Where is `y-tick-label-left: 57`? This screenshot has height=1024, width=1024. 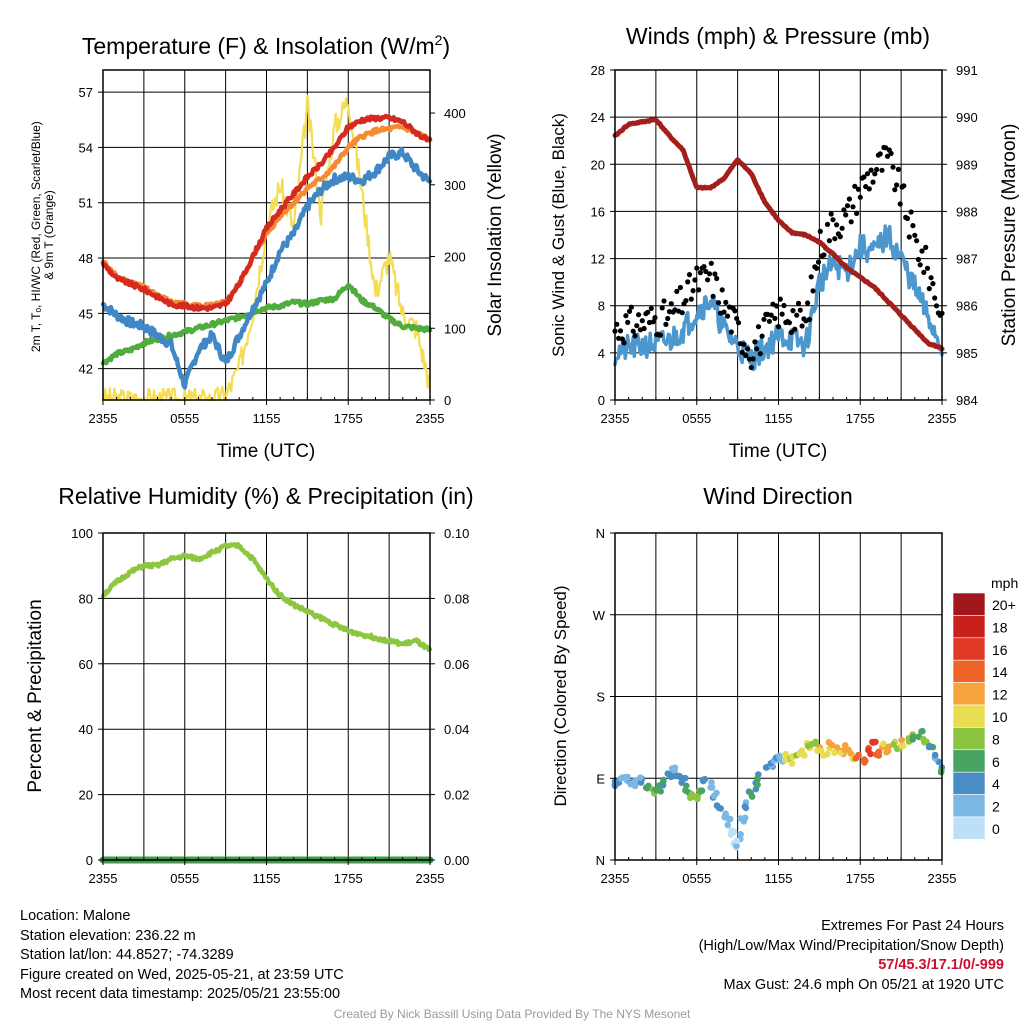 y-tick-label-left: 57 is located at coordinates (86, 92).